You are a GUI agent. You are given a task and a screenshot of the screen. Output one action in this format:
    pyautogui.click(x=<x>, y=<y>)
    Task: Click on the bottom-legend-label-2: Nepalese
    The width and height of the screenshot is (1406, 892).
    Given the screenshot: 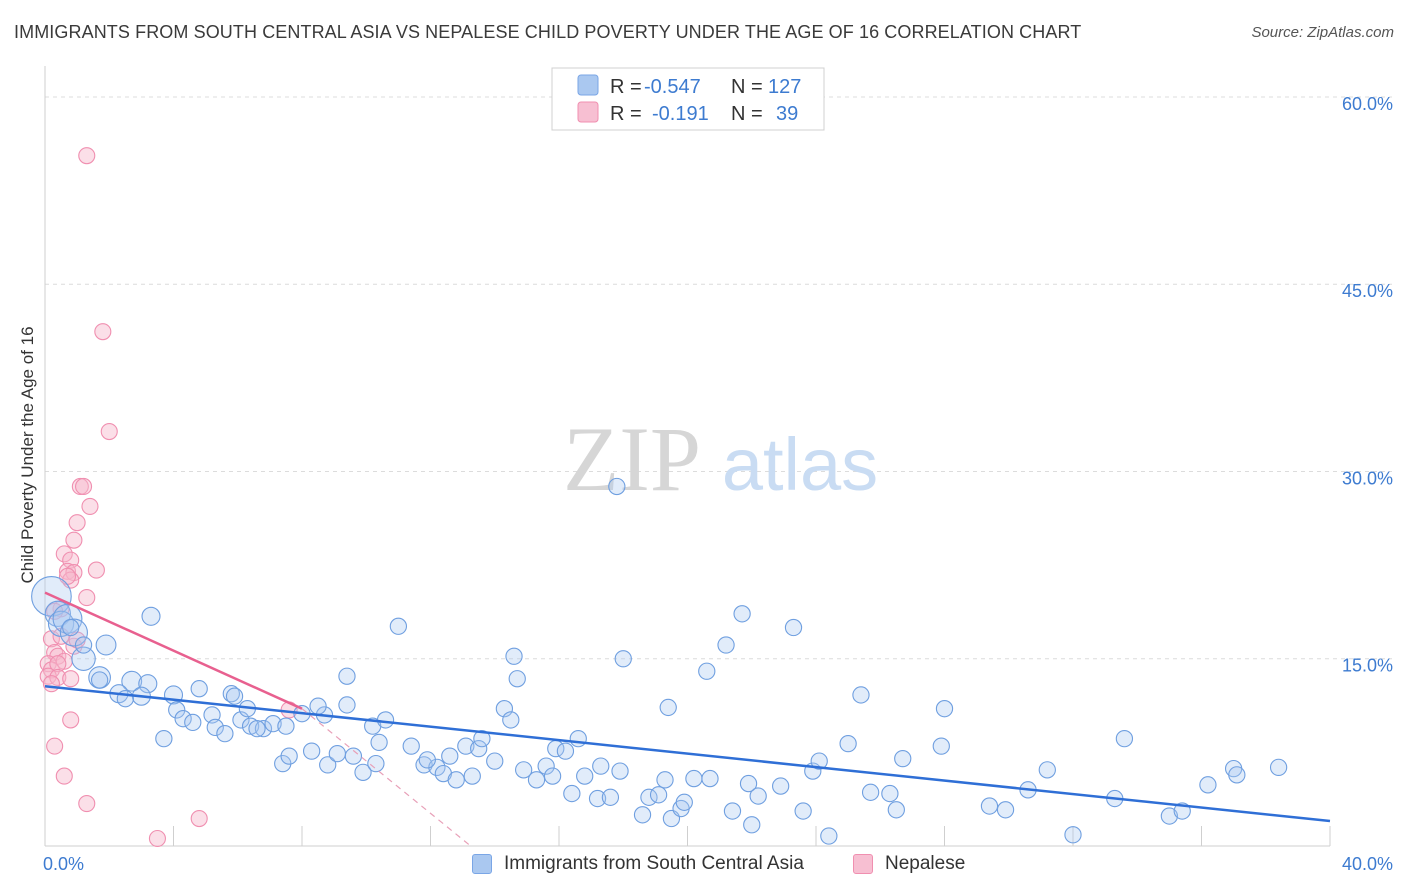 What is the action you would take?
    pyautogui.click(x=925, y=863)
    